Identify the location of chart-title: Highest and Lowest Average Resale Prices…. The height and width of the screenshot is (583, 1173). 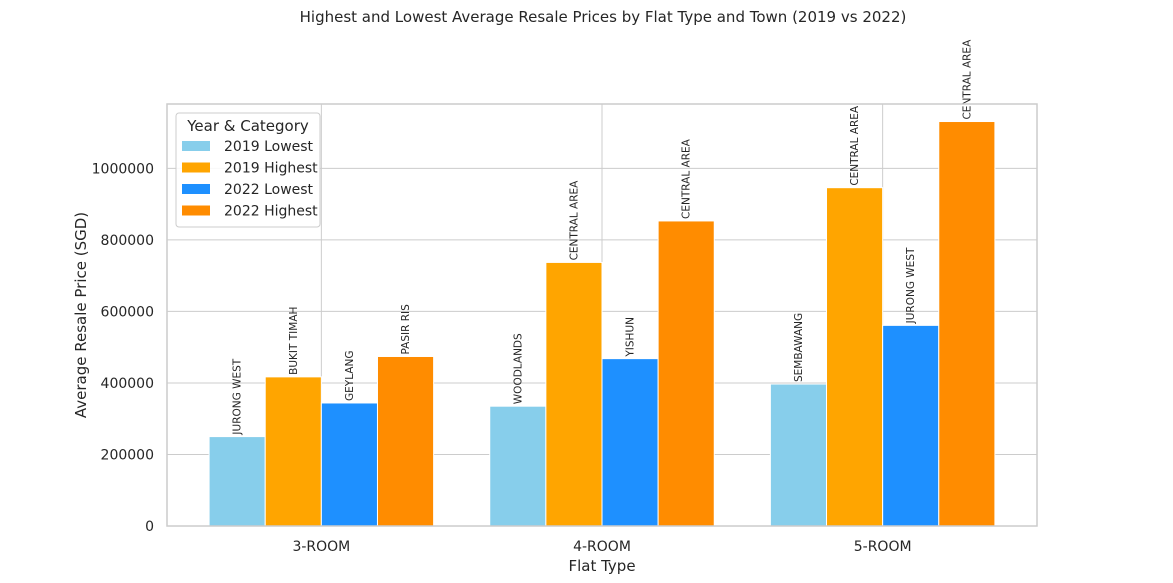
(603, 17).